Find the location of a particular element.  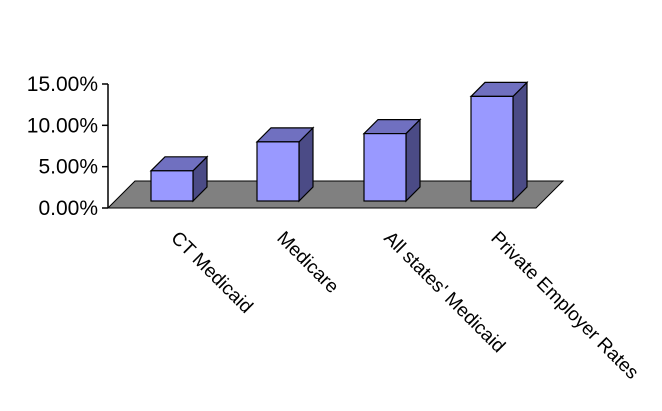

x-category-label: Medicare is located at coordinates (307, 263).